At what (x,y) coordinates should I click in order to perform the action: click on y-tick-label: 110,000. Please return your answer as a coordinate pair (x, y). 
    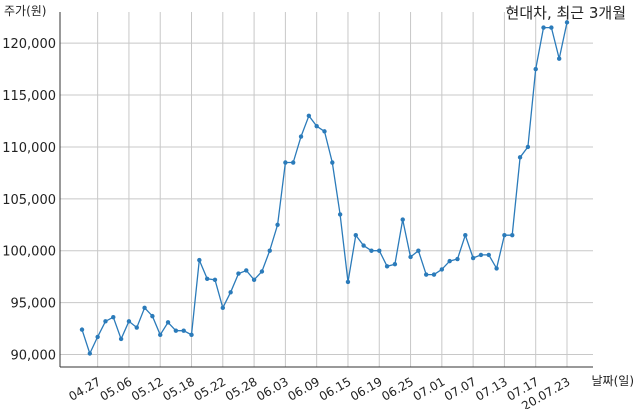
    Looking at the image, I should click on (29, 148).